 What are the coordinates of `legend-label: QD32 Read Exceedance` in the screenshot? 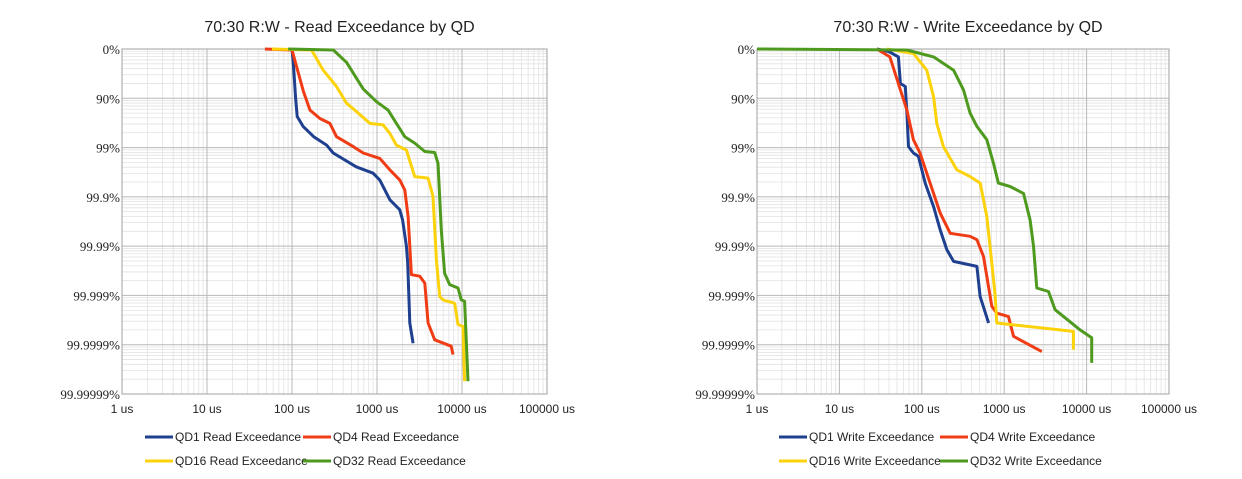 It's located at (399, 461).